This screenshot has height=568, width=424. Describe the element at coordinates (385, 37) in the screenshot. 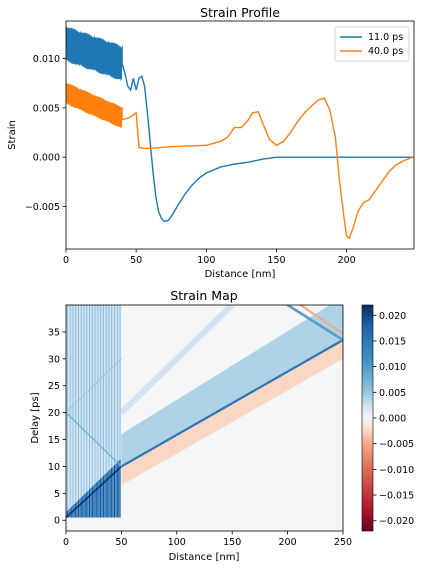

I see `legend-label-series-1: 11.0 ps` at that location.